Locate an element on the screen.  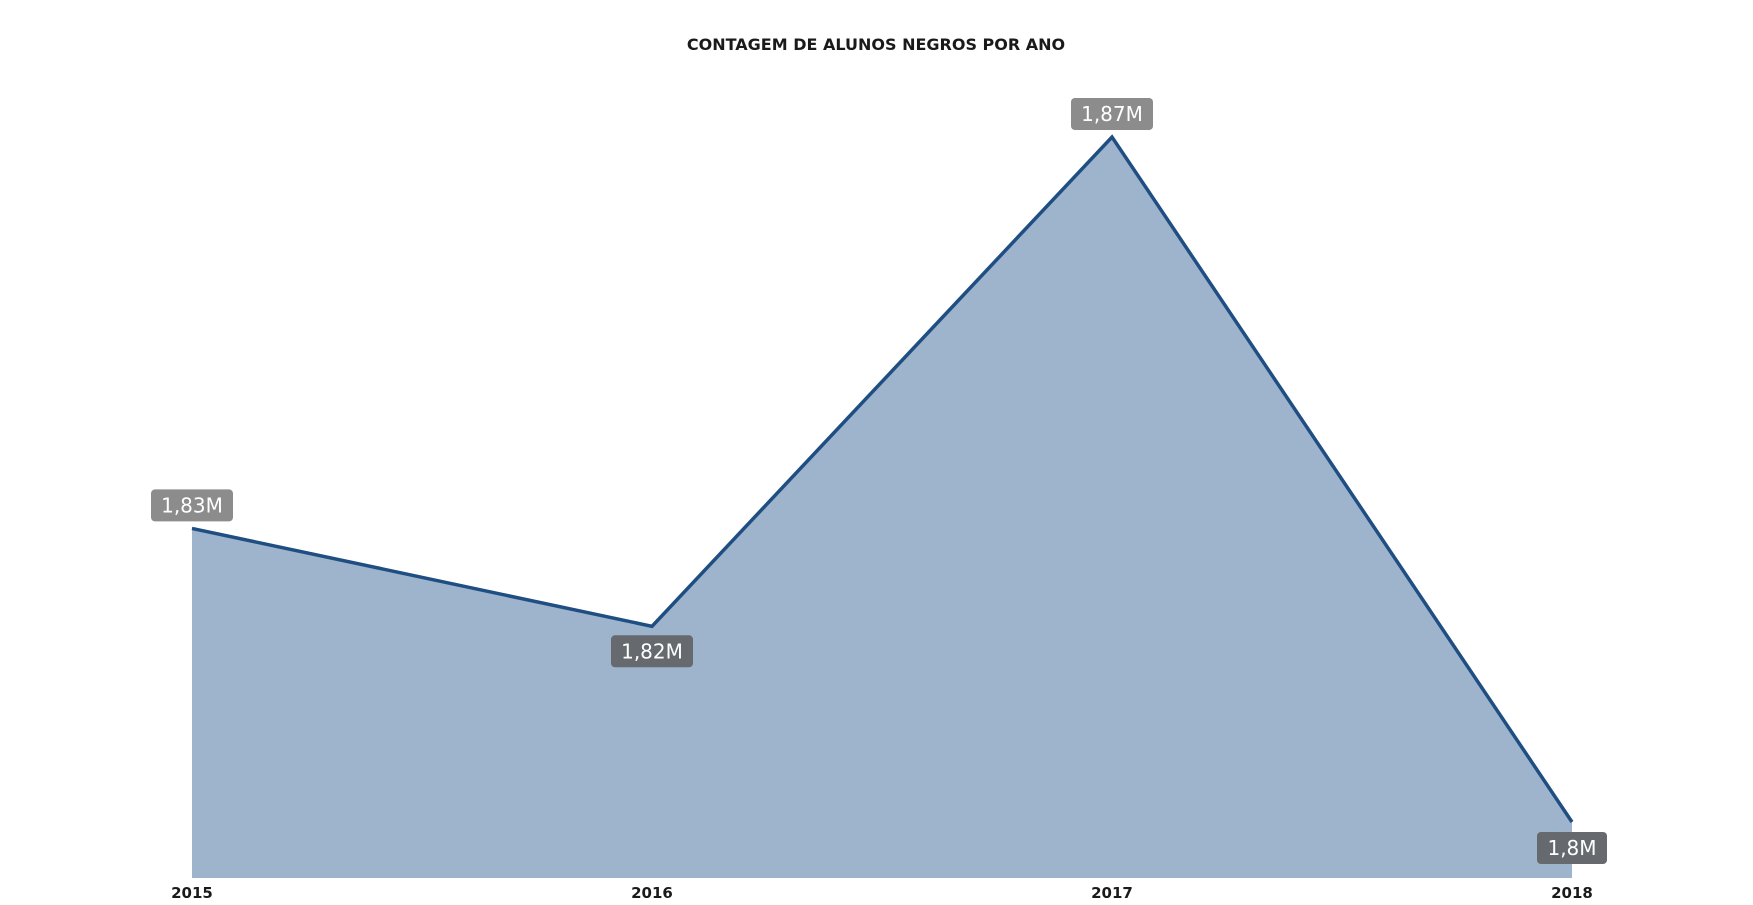
data-label-text: 1,87M is located at coordinates (1112, 114).